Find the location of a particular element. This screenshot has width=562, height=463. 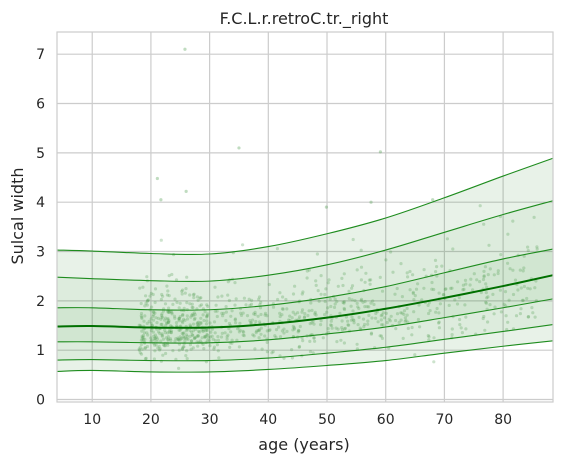

percentile-line is located at coordinates (305, 321).